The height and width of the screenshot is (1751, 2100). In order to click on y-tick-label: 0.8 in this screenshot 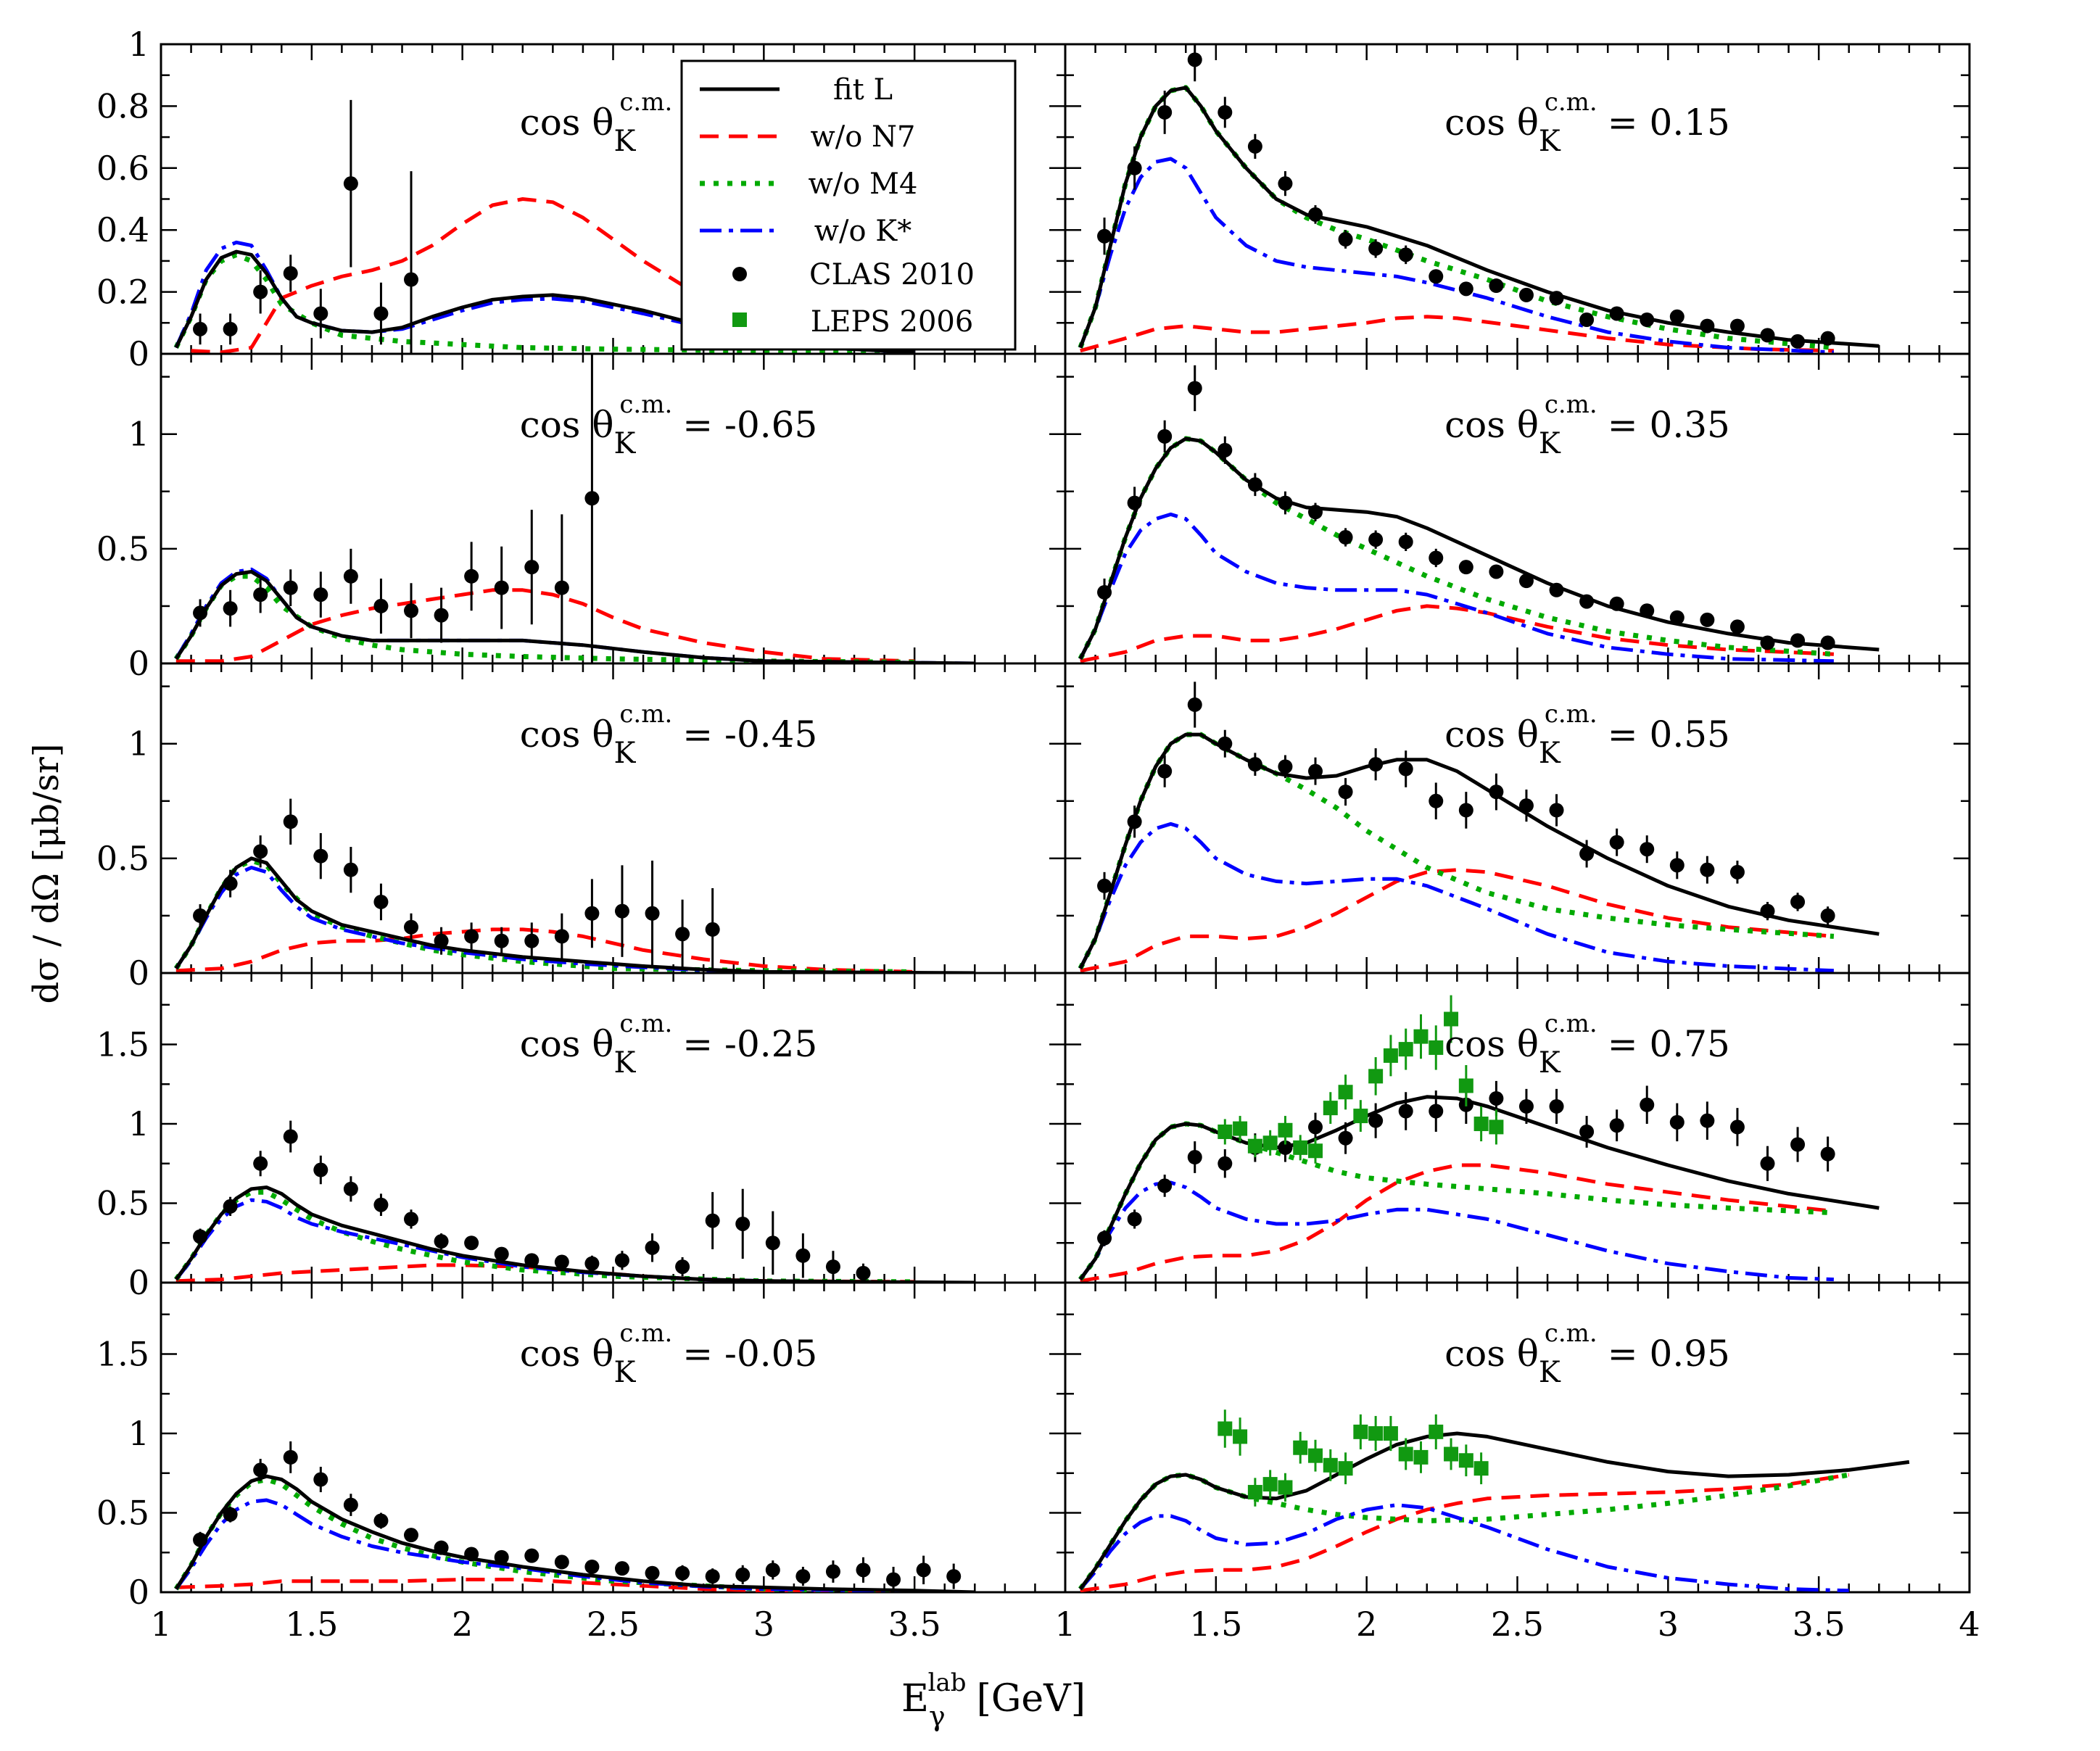, I will do `click(122, 106)`.